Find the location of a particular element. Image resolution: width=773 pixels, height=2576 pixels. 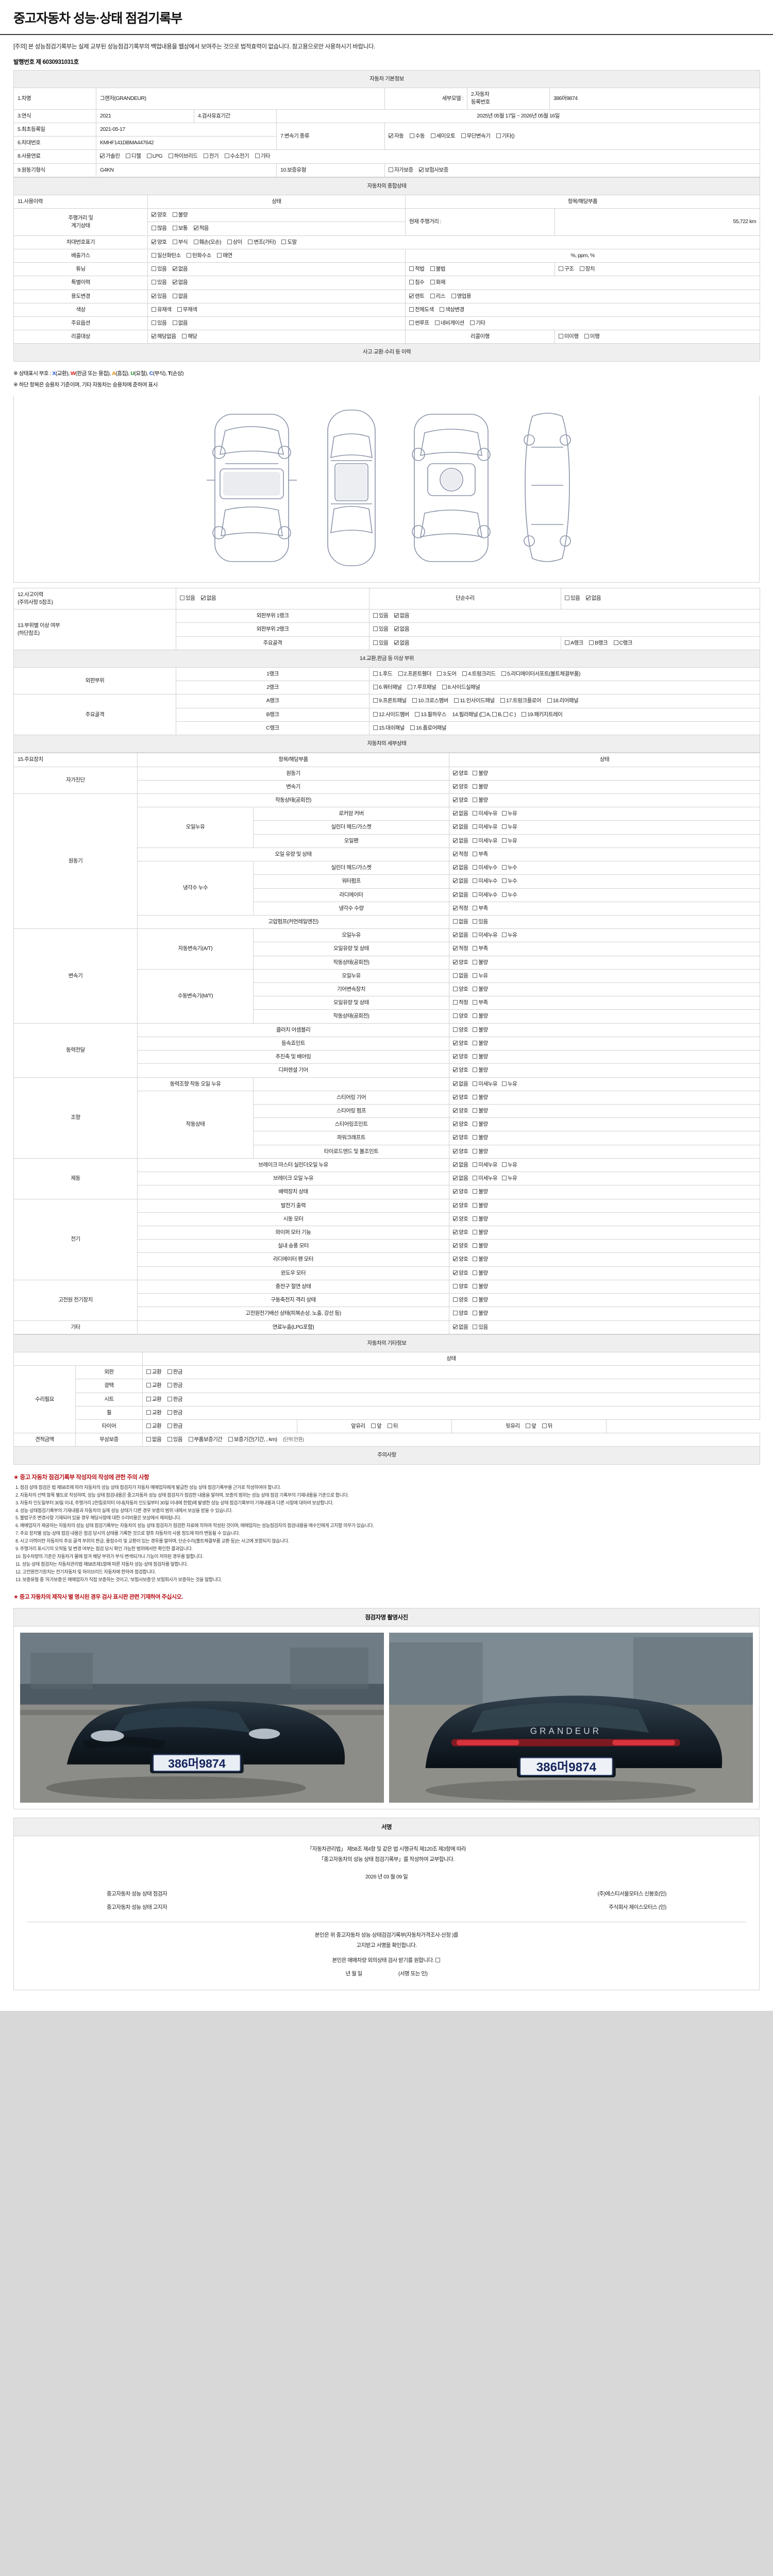

outer-rank2-items: 6.쿼터패널 7.루프패널 8.사이드실패널 is located at coordinates (564, 688).